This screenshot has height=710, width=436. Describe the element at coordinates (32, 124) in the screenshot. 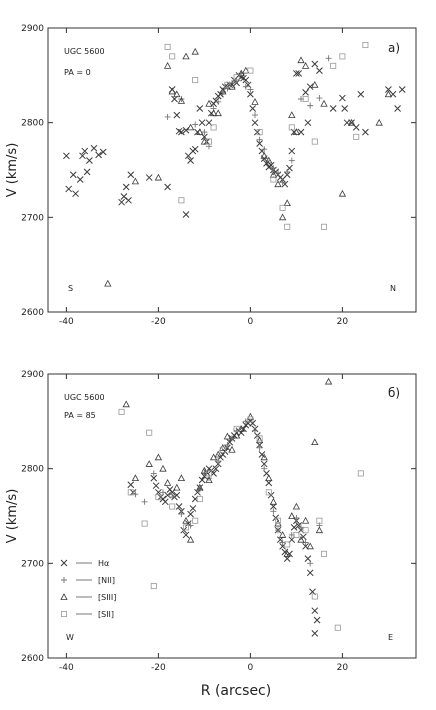

I see `y-tick-label: 2800` at that location.